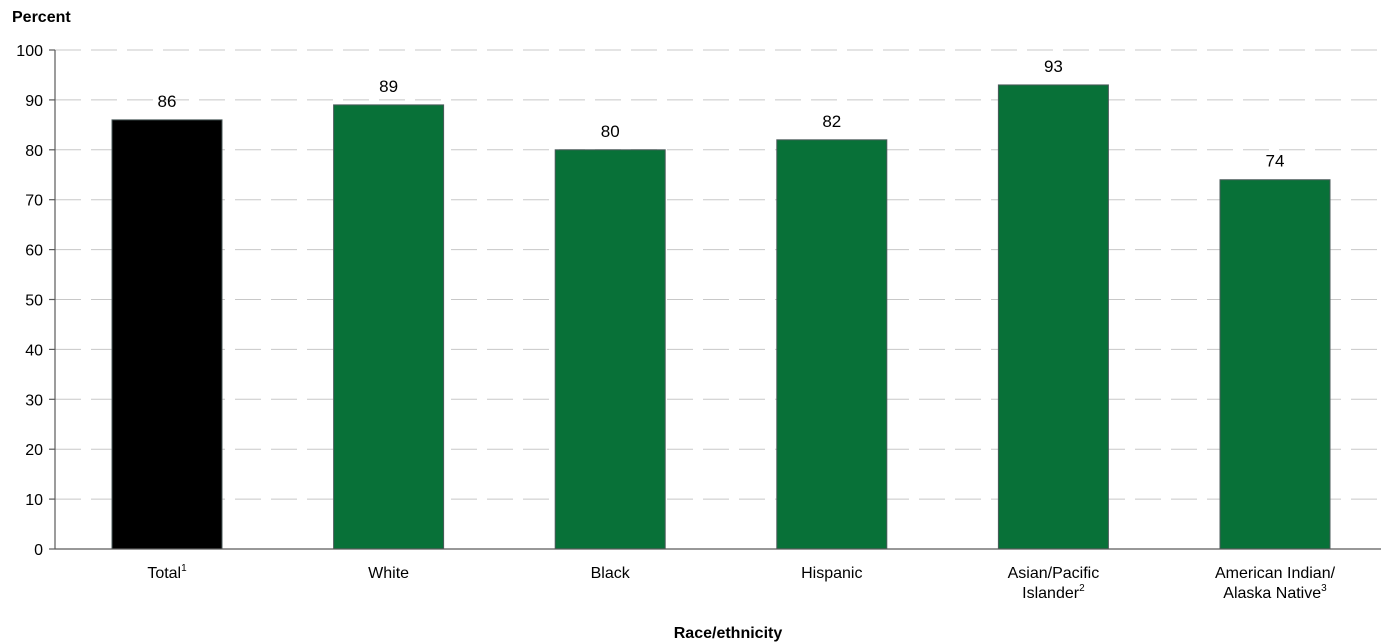 The image size is (1381, 644). I want to click on y-tick-label: 30, so click(34, 400).